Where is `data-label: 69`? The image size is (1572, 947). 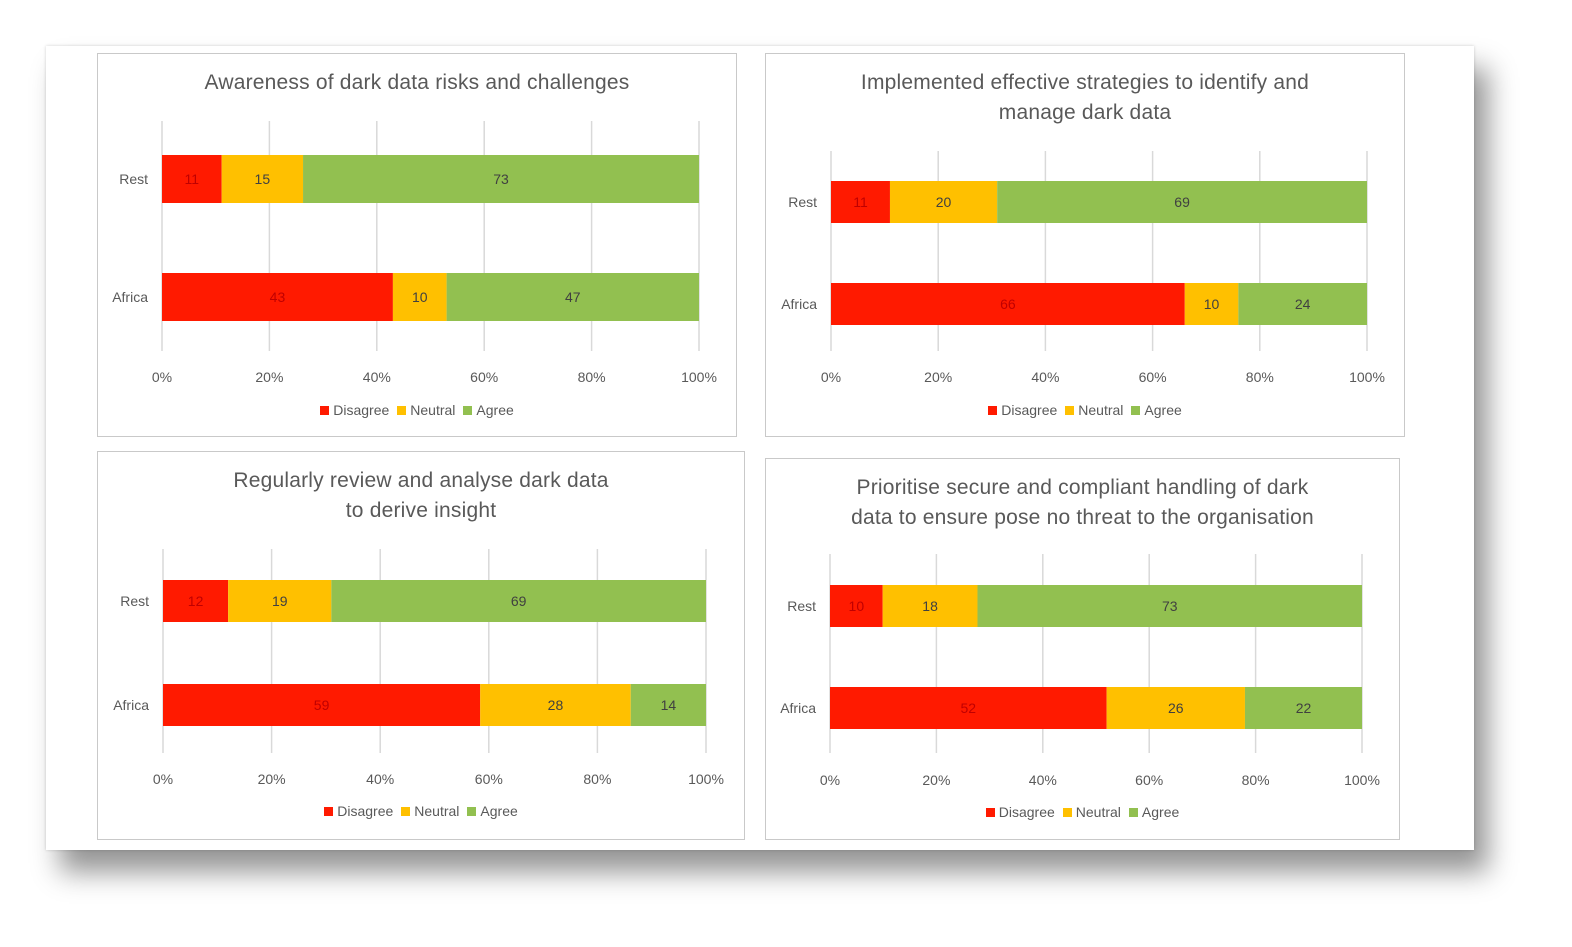
data-label: 69 is located at coordinates (1182, 202).